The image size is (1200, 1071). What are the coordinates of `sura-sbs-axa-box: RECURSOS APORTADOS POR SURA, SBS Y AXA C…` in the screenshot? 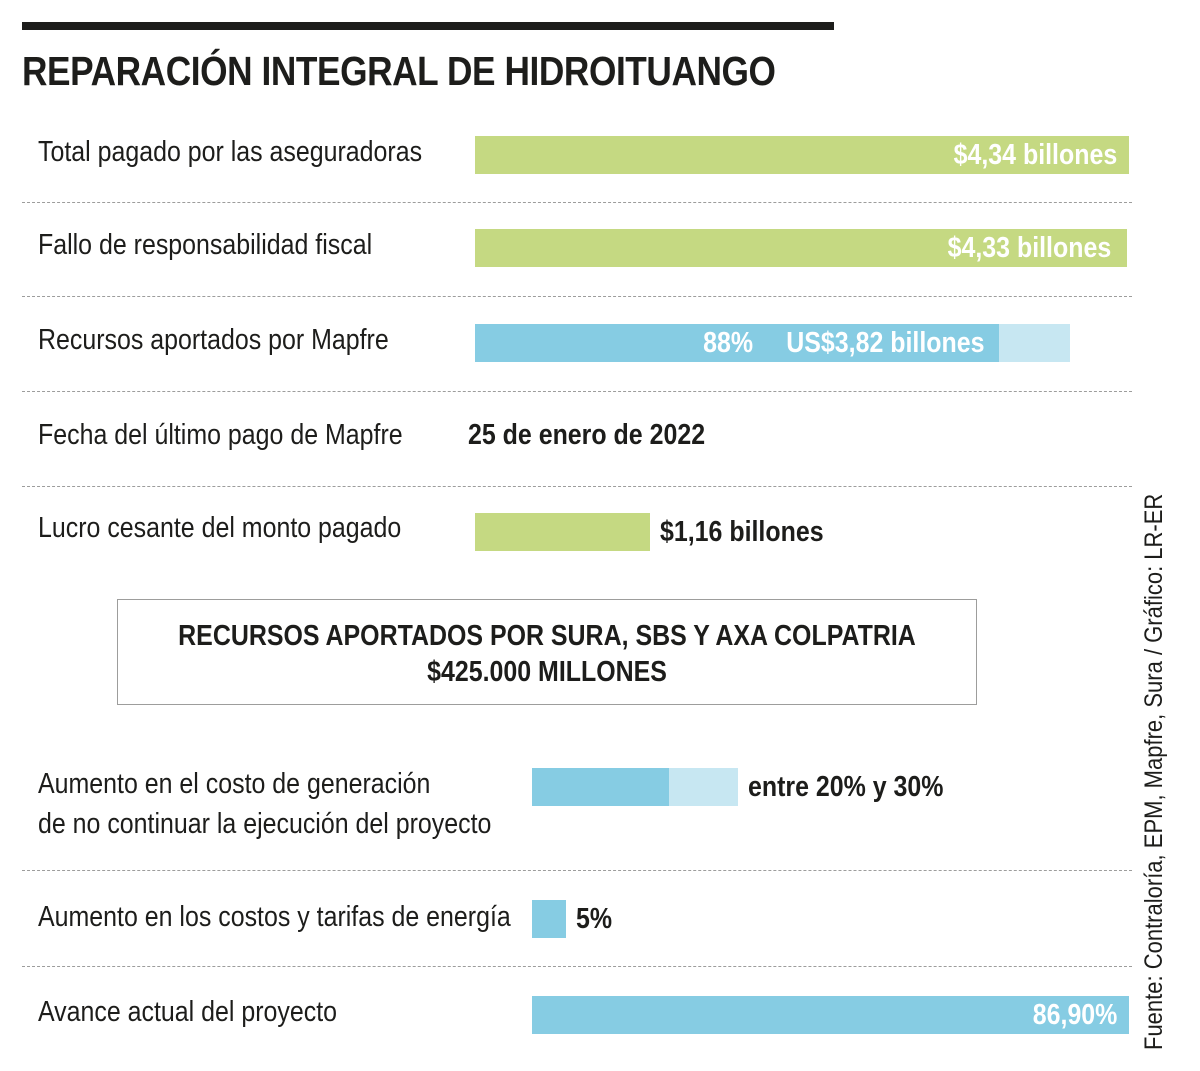 It's located at (547, 652).